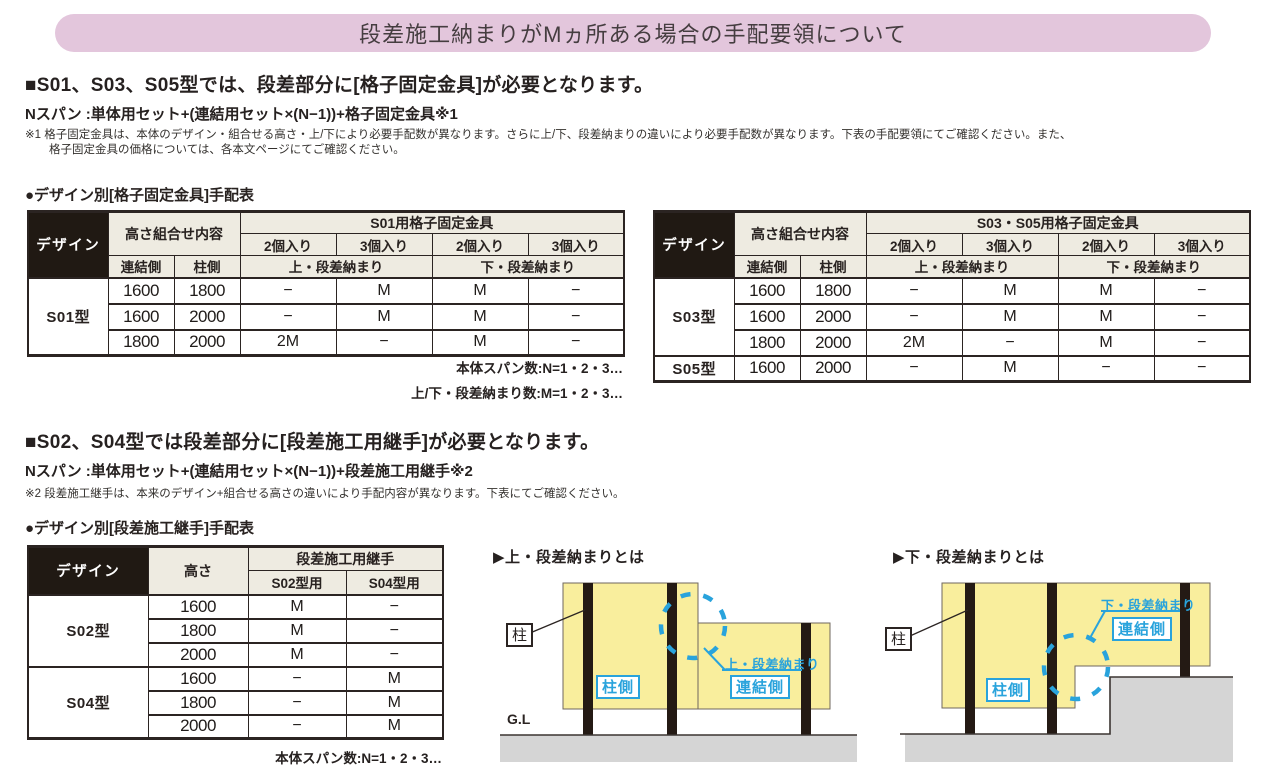  I want to click on lower-step-drawing, so click(1066, 672).